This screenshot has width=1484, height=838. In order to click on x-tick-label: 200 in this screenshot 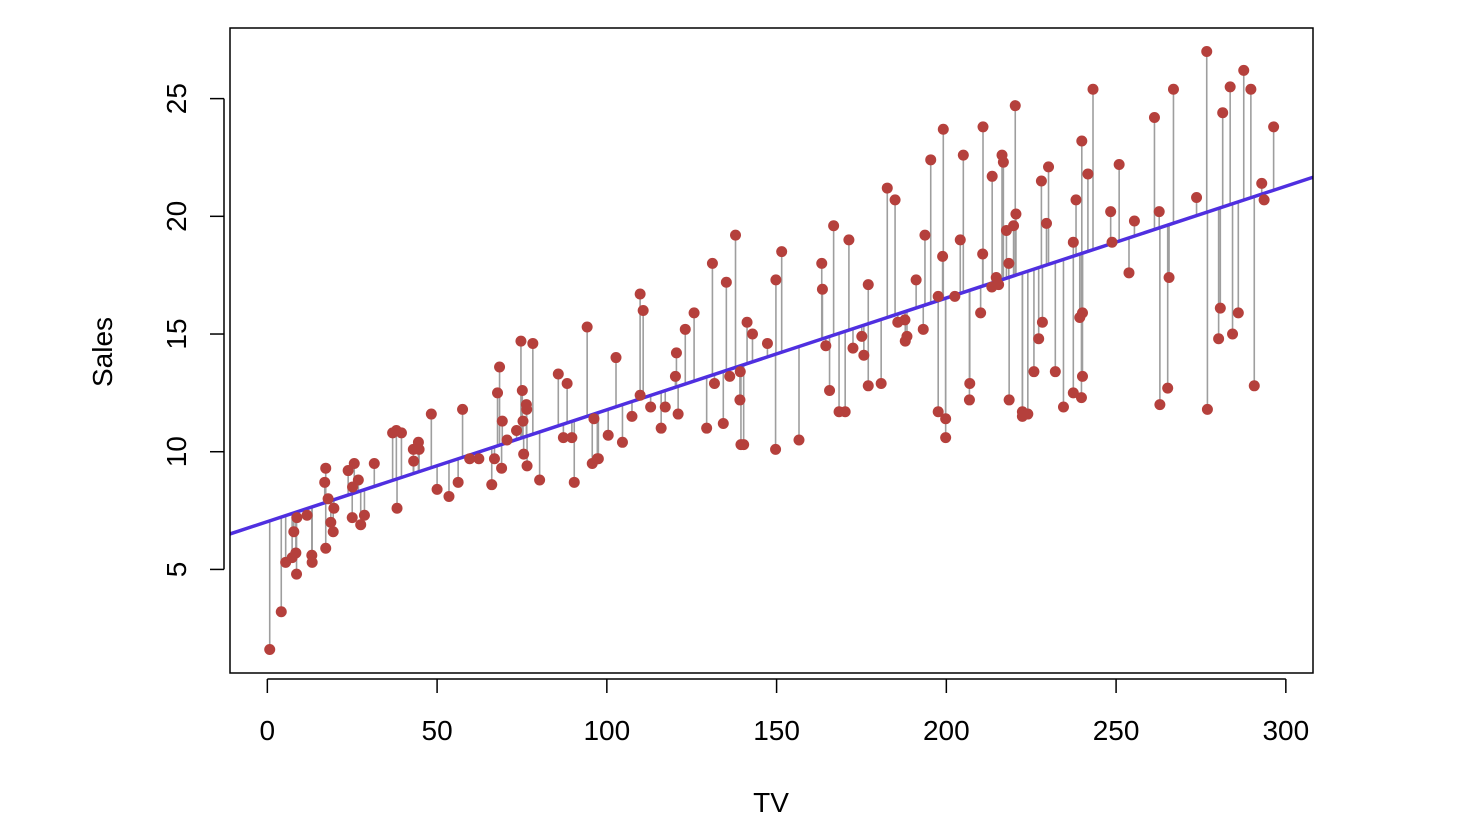, I will do `click(946, 730)`.